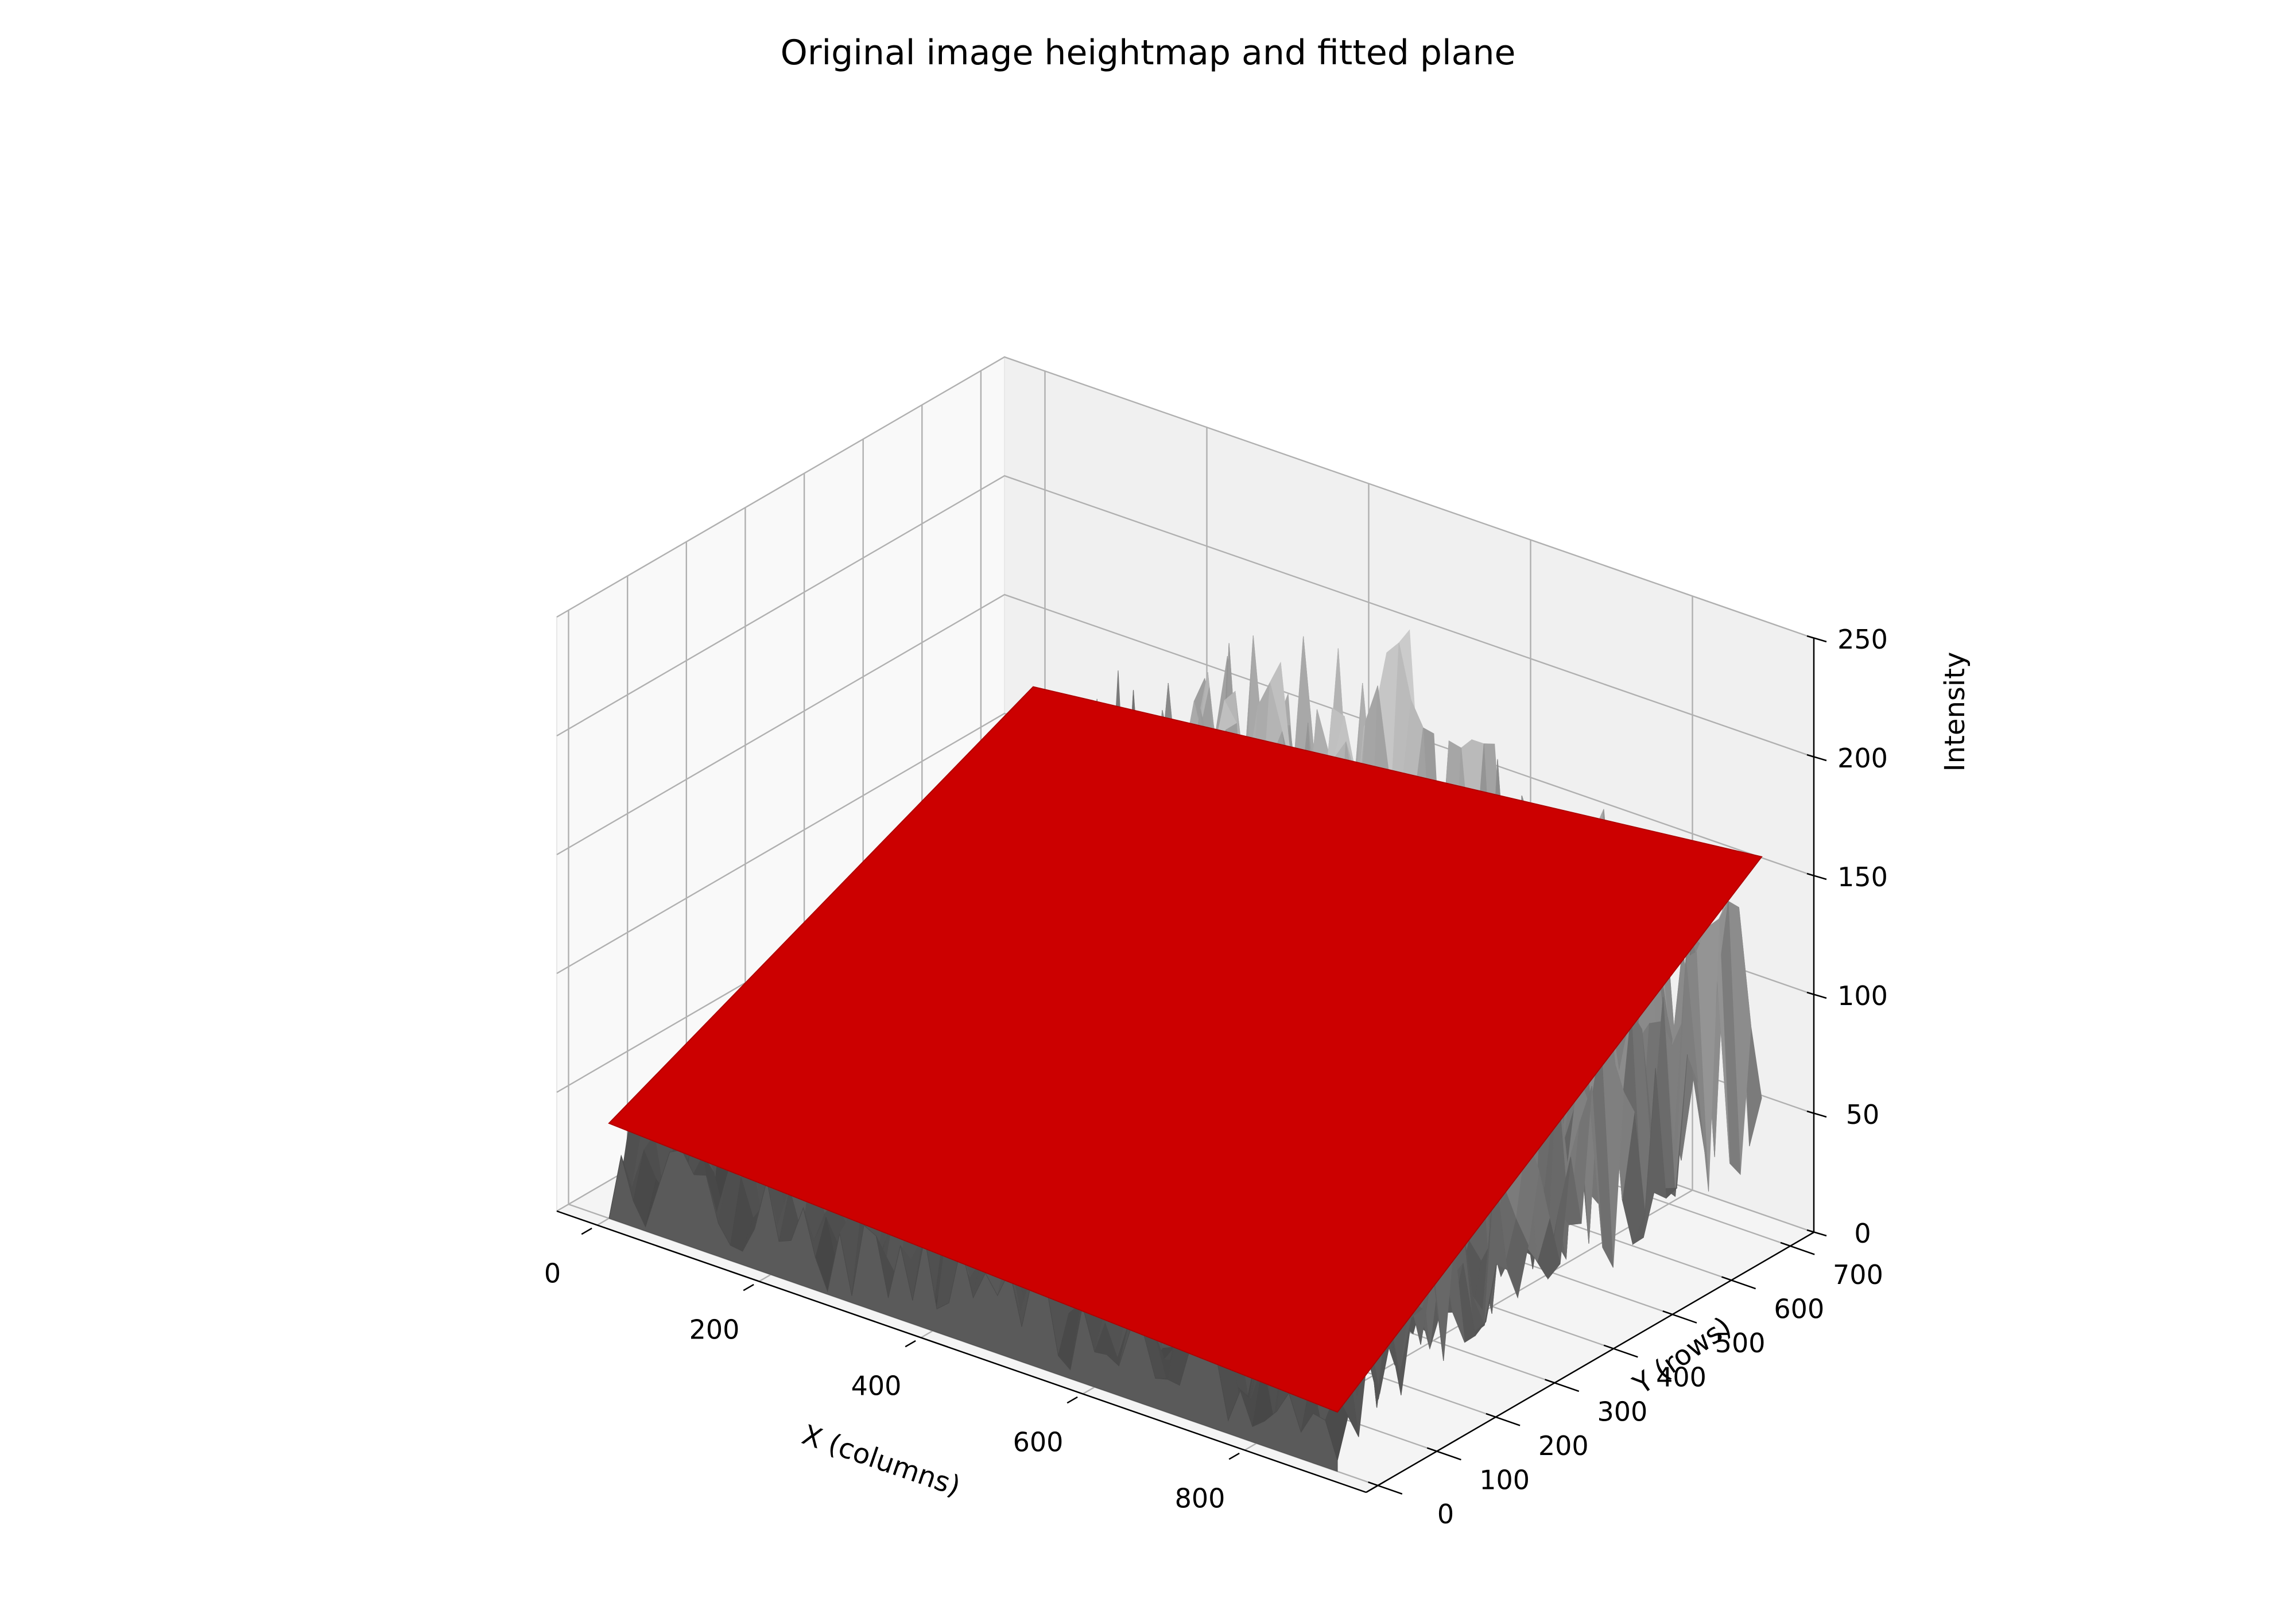 This screenshot has width=2296, height=1610. I want to click on z-axis-label: Intensity, so click(1955, 712).